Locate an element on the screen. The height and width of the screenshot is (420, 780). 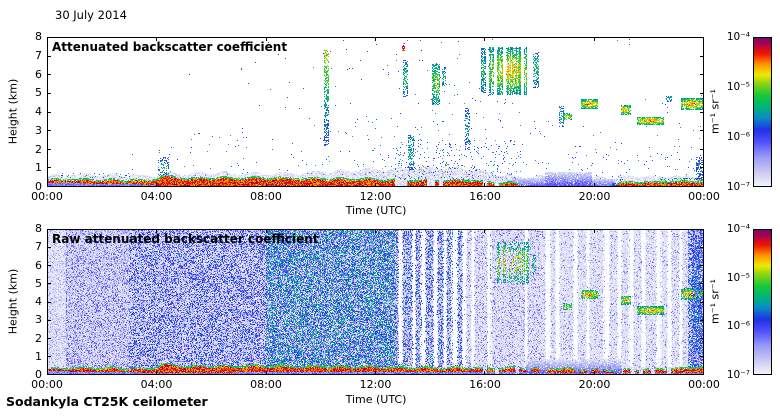
figure-date-title: 30 July 2014 is located at coordinates (91, 15).